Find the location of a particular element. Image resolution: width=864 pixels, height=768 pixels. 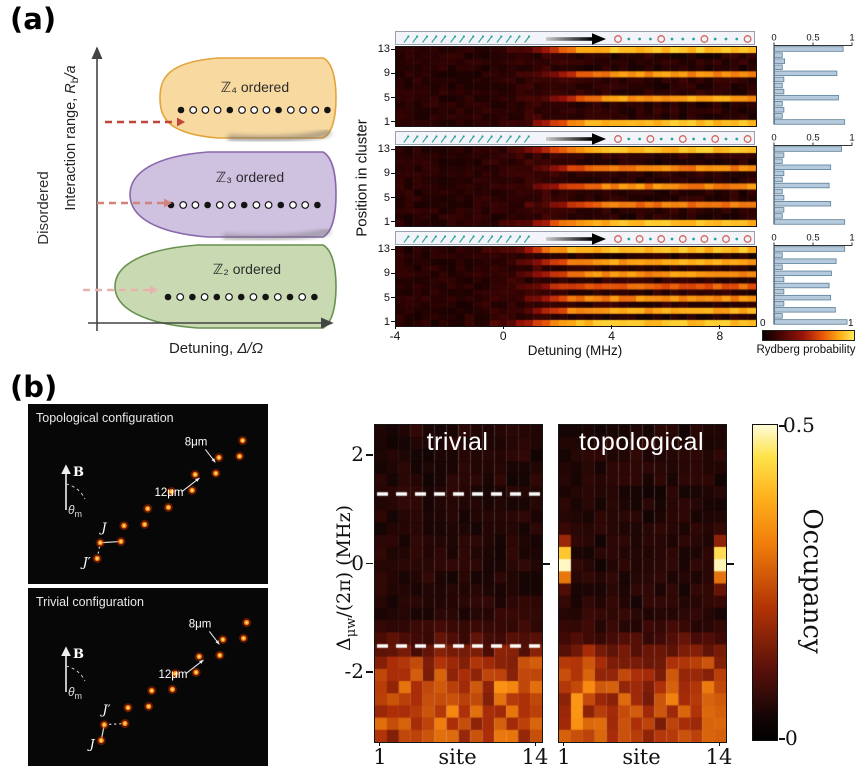

atom-array: J′ J 8μm 12μm is located at coordinates (164, 503).